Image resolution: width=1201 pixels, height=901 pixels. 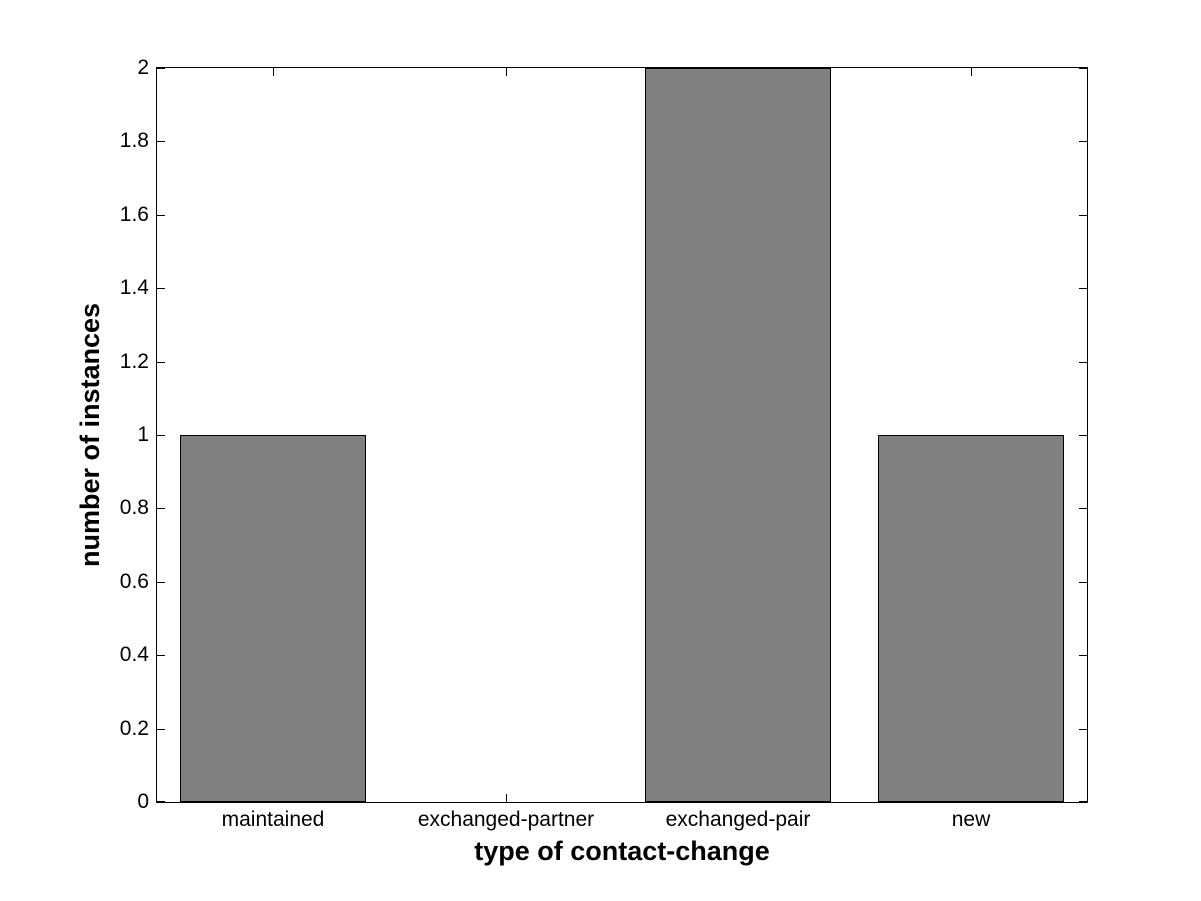 What do you see at coordinates (134, 361) in the screenshot?
I see `y-tick-label: 1.2` at bounding box center [134, 361].